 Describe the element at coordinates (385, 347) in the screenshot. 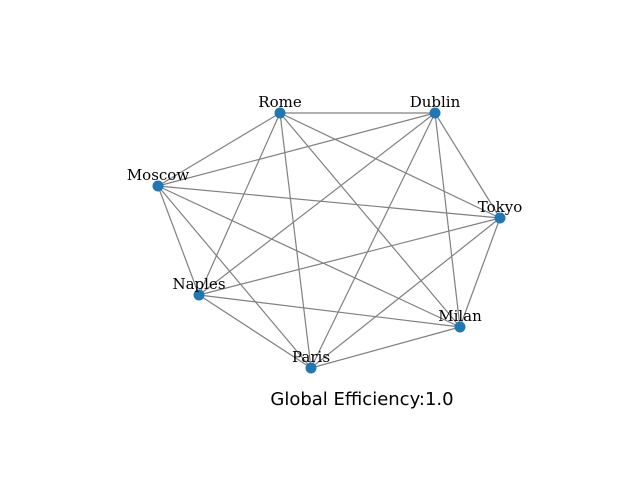

I see `edge-milan-paris` at that location.